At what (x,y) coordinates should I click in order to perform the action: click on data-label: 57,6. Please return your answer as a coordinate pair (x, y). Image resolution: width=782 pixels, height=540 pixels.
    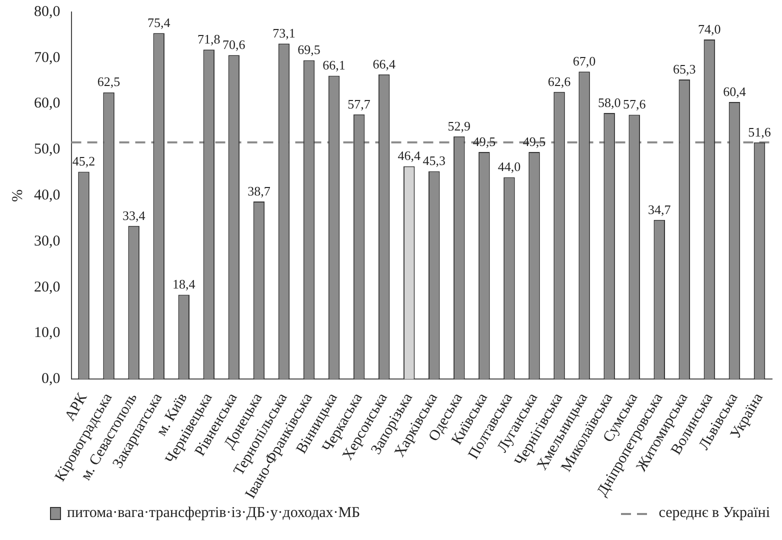
    Looking at the image, I should click on (634, 104).